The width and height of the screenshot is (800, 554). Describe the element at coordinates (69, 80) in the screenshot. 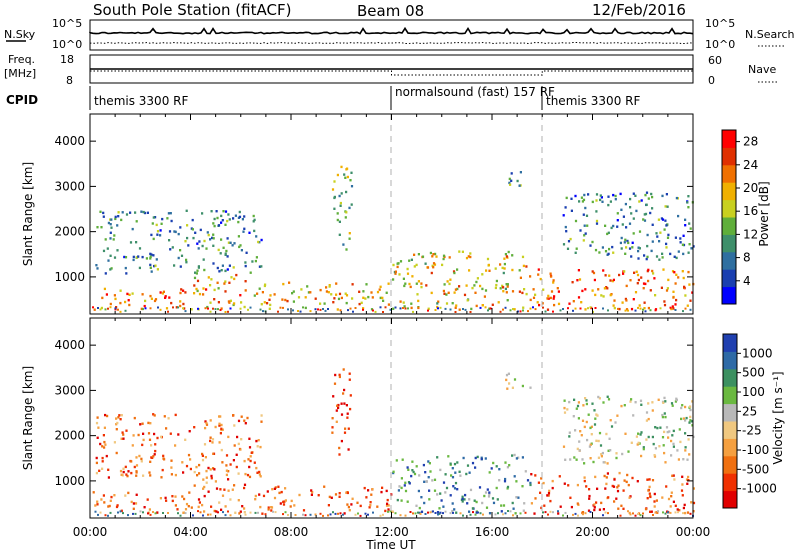

I see `freq-tick-bottom: 8` at that location.